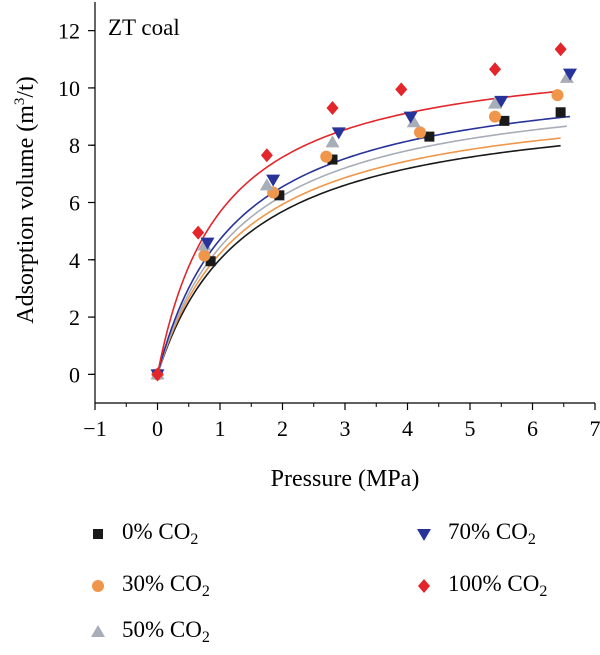 The height and width of the screenshot is (655, 600). Describe the element at coordinates (407, 428) in the screenshot. I see `x-tick-label: 4` at that location.